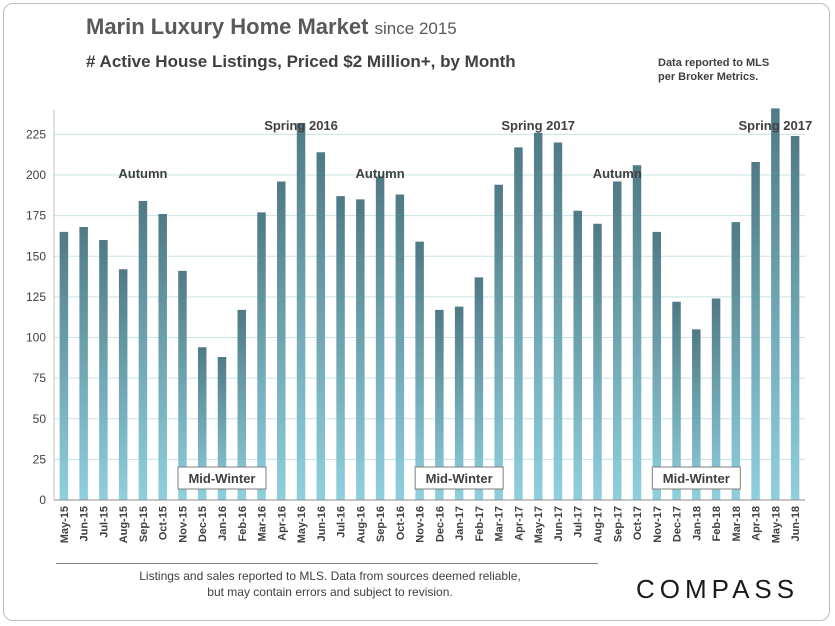 This screenshot has width=835, height=626. I want to click on x-tick-label: Mar-16, so click(263, 523).